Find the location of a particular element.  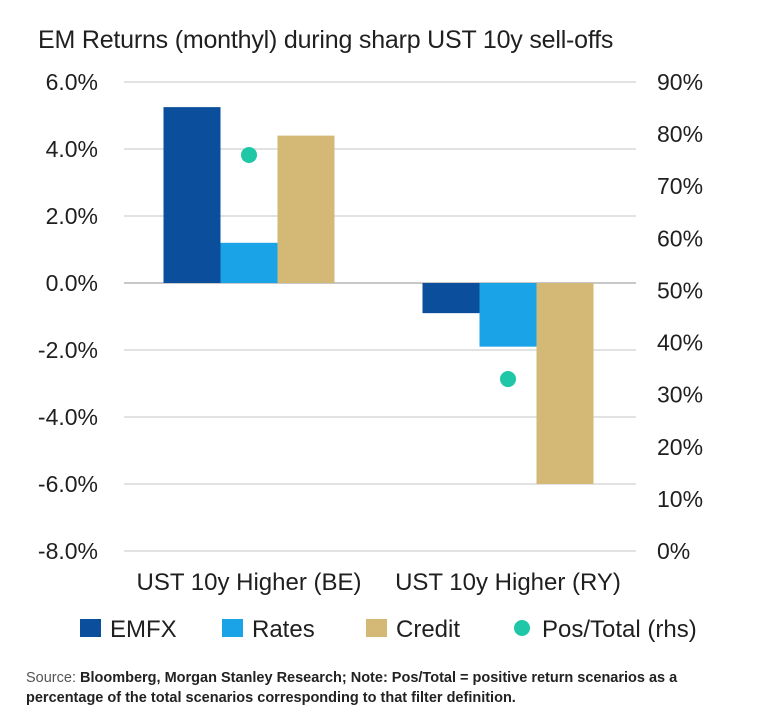

legend-label: EMFX is located at coordinates (143, 629).